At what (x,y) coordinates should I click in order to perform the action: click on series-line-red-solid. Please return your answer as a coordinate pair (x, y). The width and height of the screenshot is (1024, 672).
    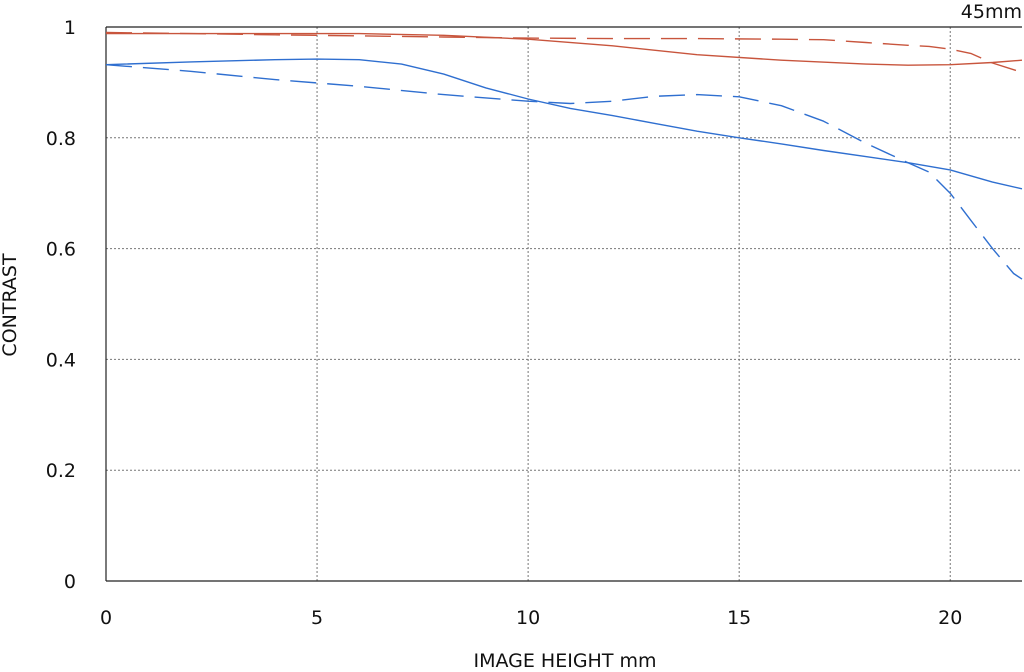
    Looking at the image, I should click on (564, 49).